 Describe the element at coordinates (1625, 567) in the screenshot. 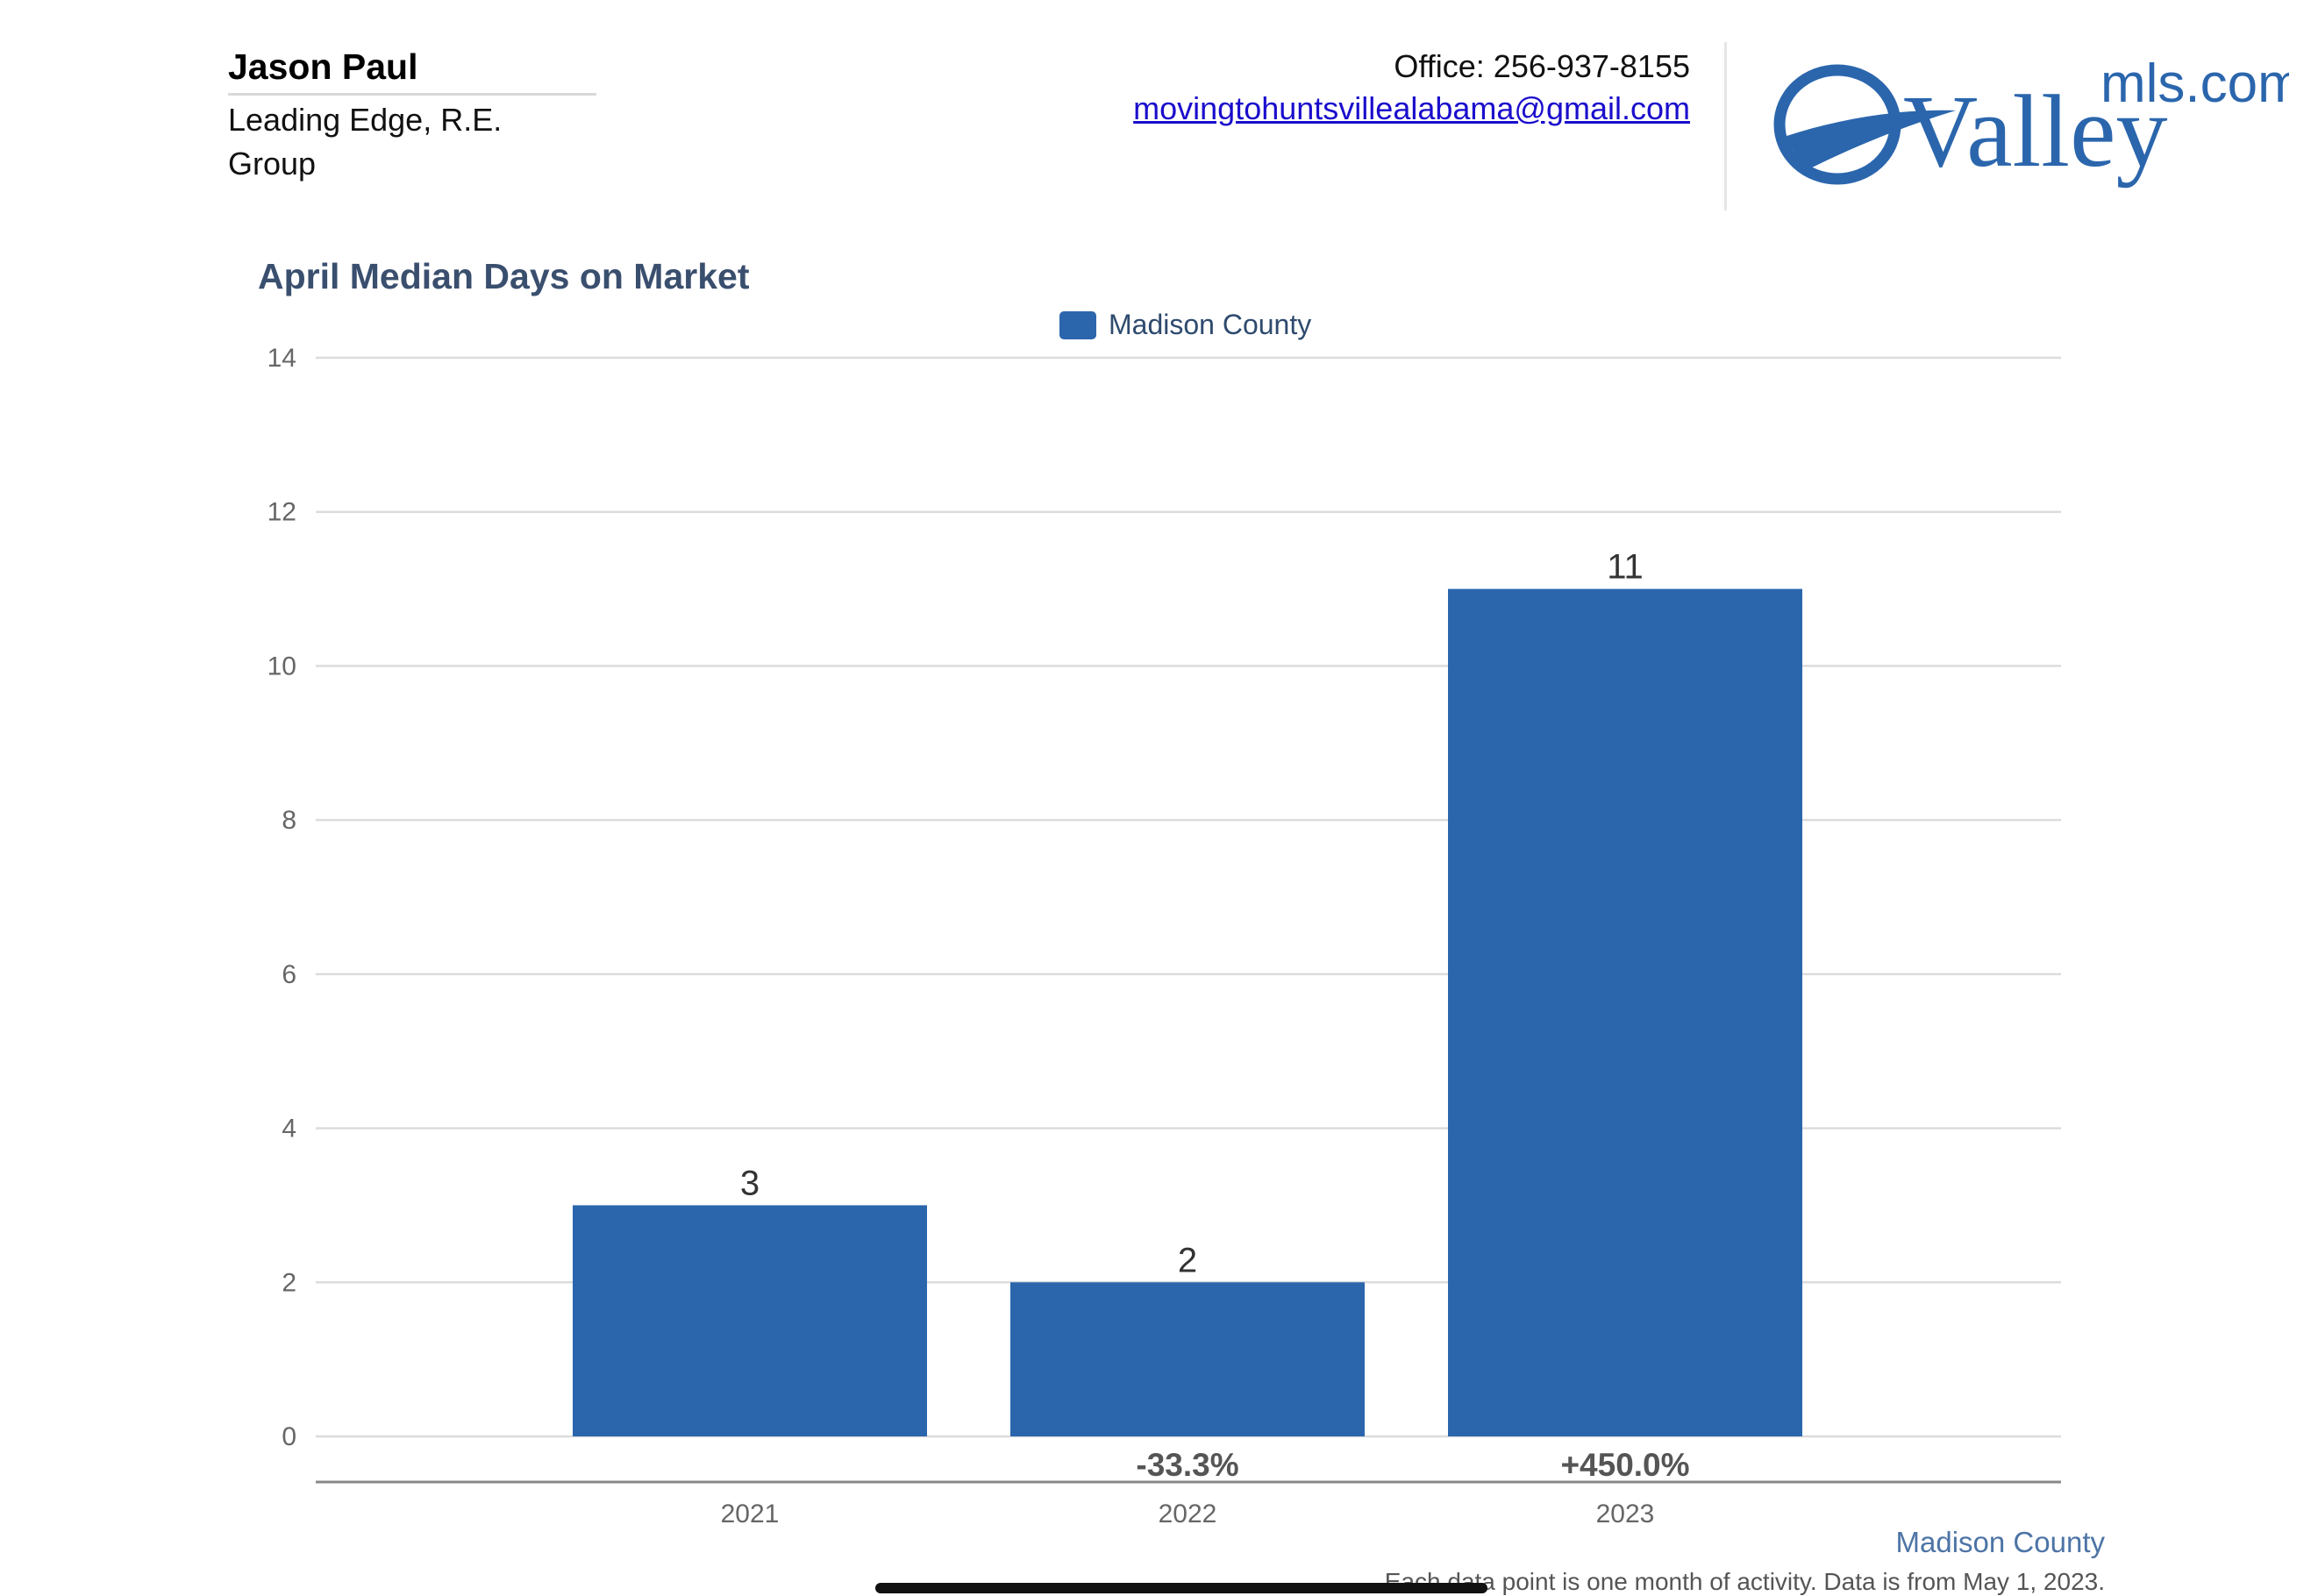

I see `value-label: 11` at that location.